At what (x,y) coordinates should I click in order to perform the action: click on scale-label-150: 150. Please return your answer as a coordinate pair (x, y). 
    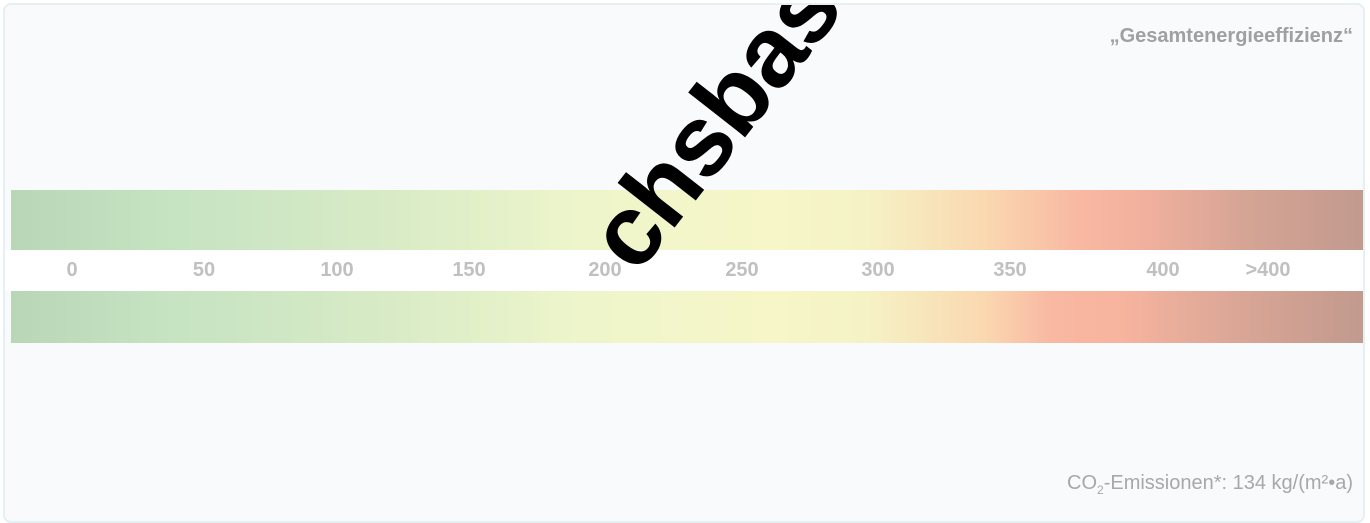
    Looking at the image, I should click on (469, 270).